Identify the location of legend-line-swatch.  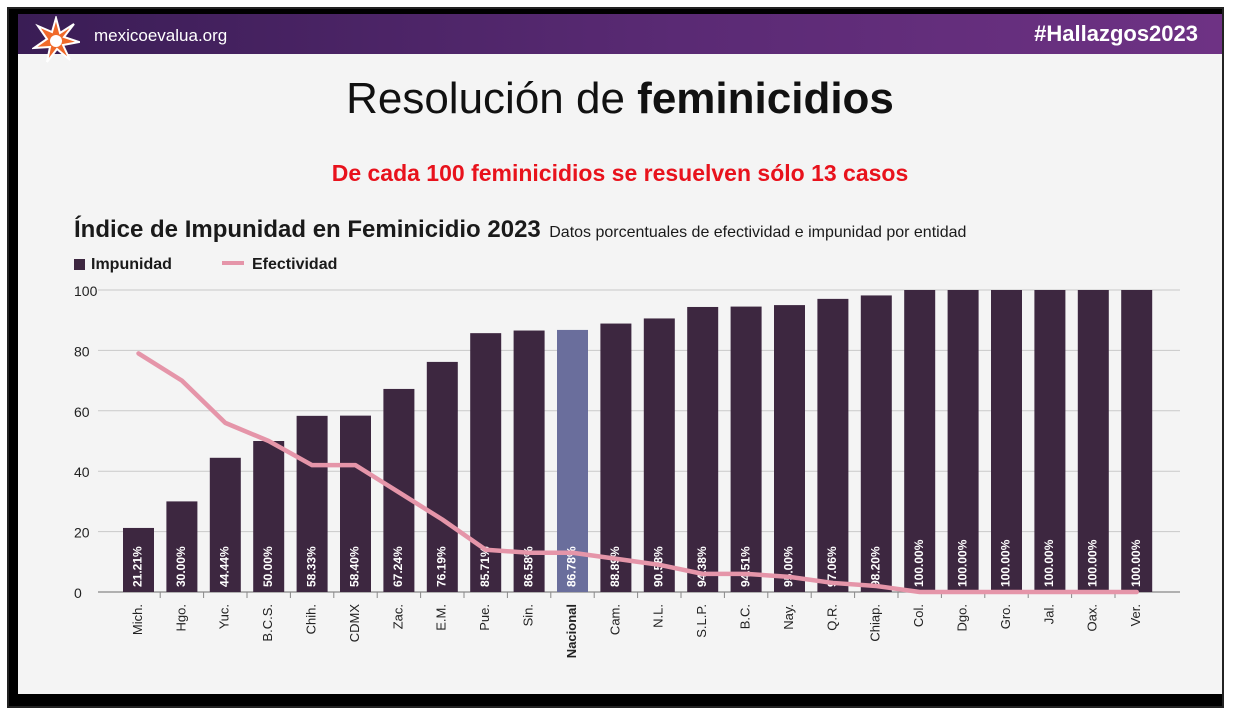
(233, 263).